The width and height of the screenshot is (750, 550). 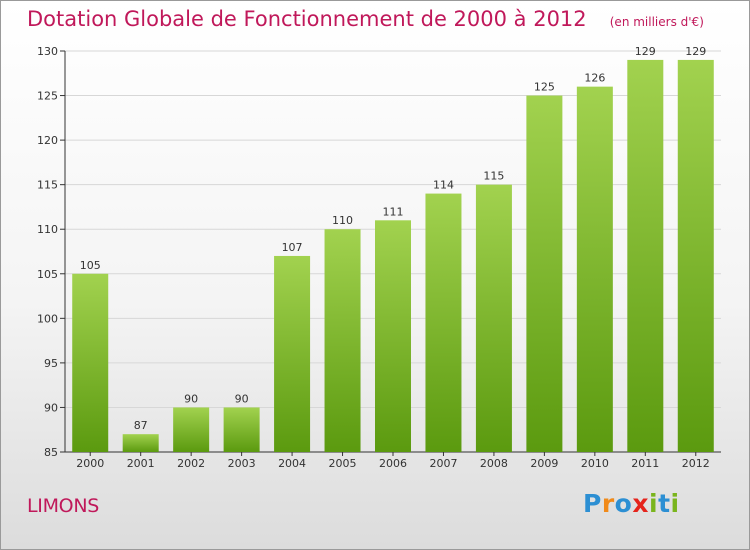 I want to click on x-tick-label: 2003, so click(x=242, y=463).